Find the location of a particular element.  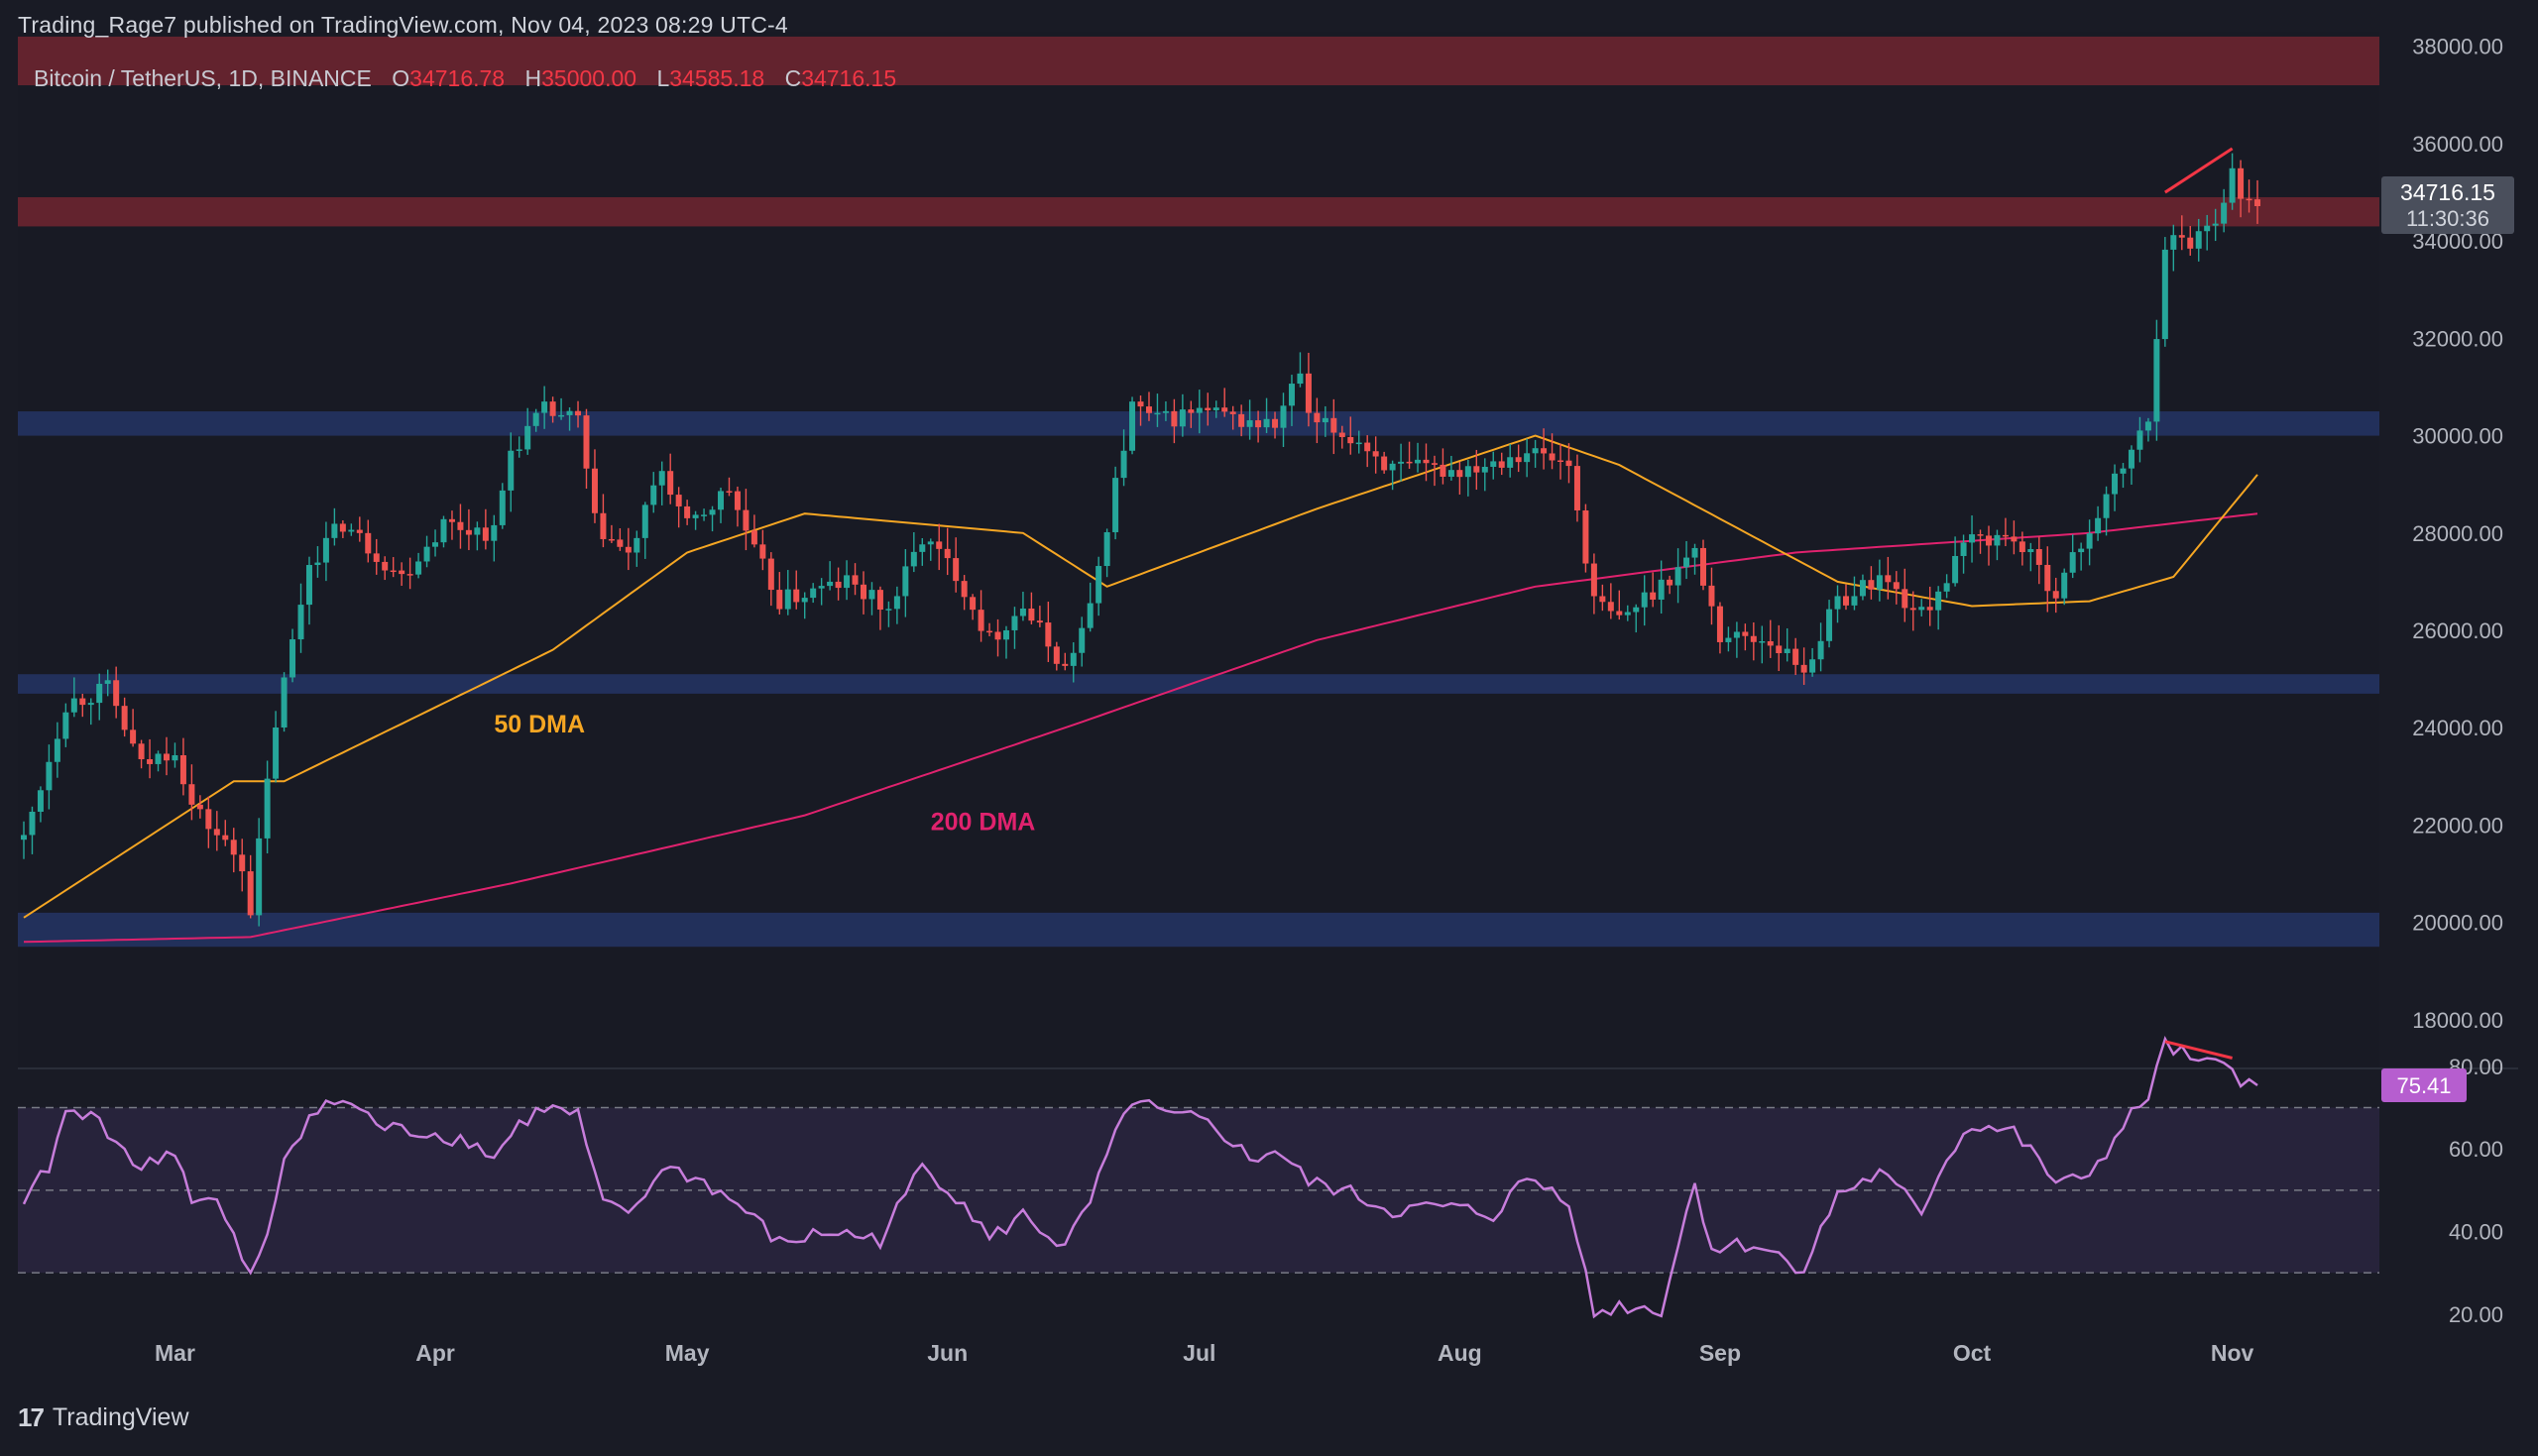

rsi-badge-value: 75.41 is located at coordinates (2423, 1085).